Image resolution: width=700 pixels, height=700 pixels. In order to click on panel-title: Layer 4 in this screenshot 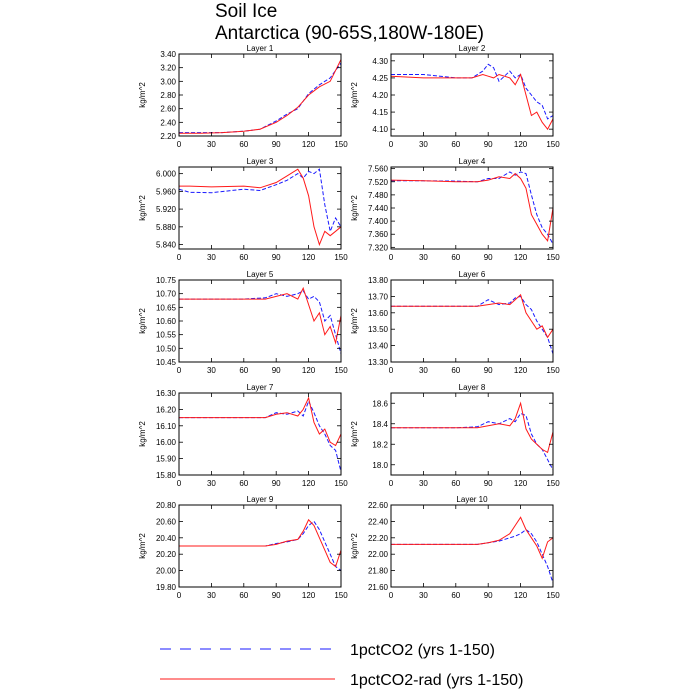, I will do `click(472, 161)`.